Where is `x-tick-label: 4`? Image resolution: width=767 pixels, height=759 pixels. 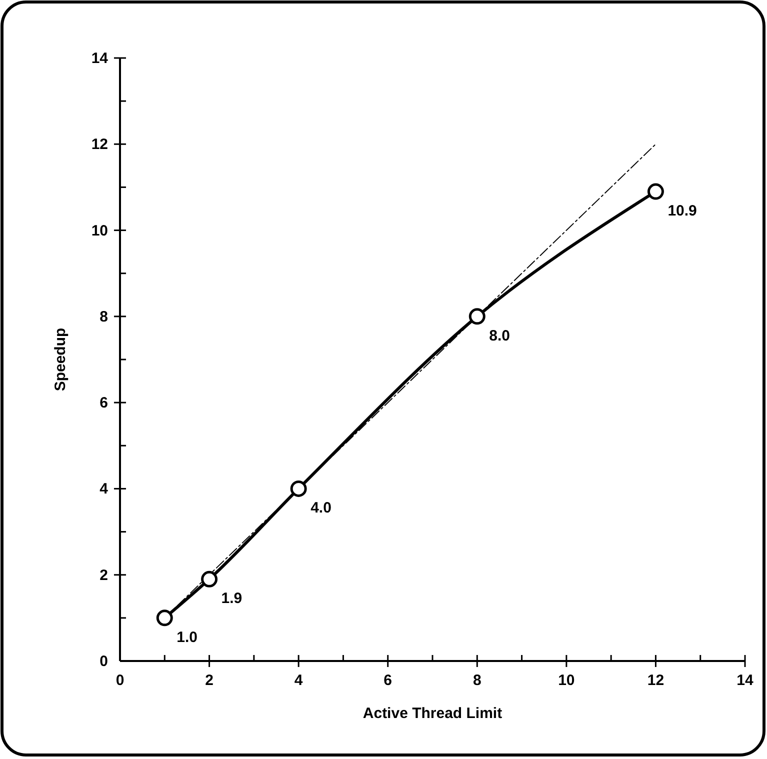
x-tick-label: 4 is located at coordinates (299, 680).